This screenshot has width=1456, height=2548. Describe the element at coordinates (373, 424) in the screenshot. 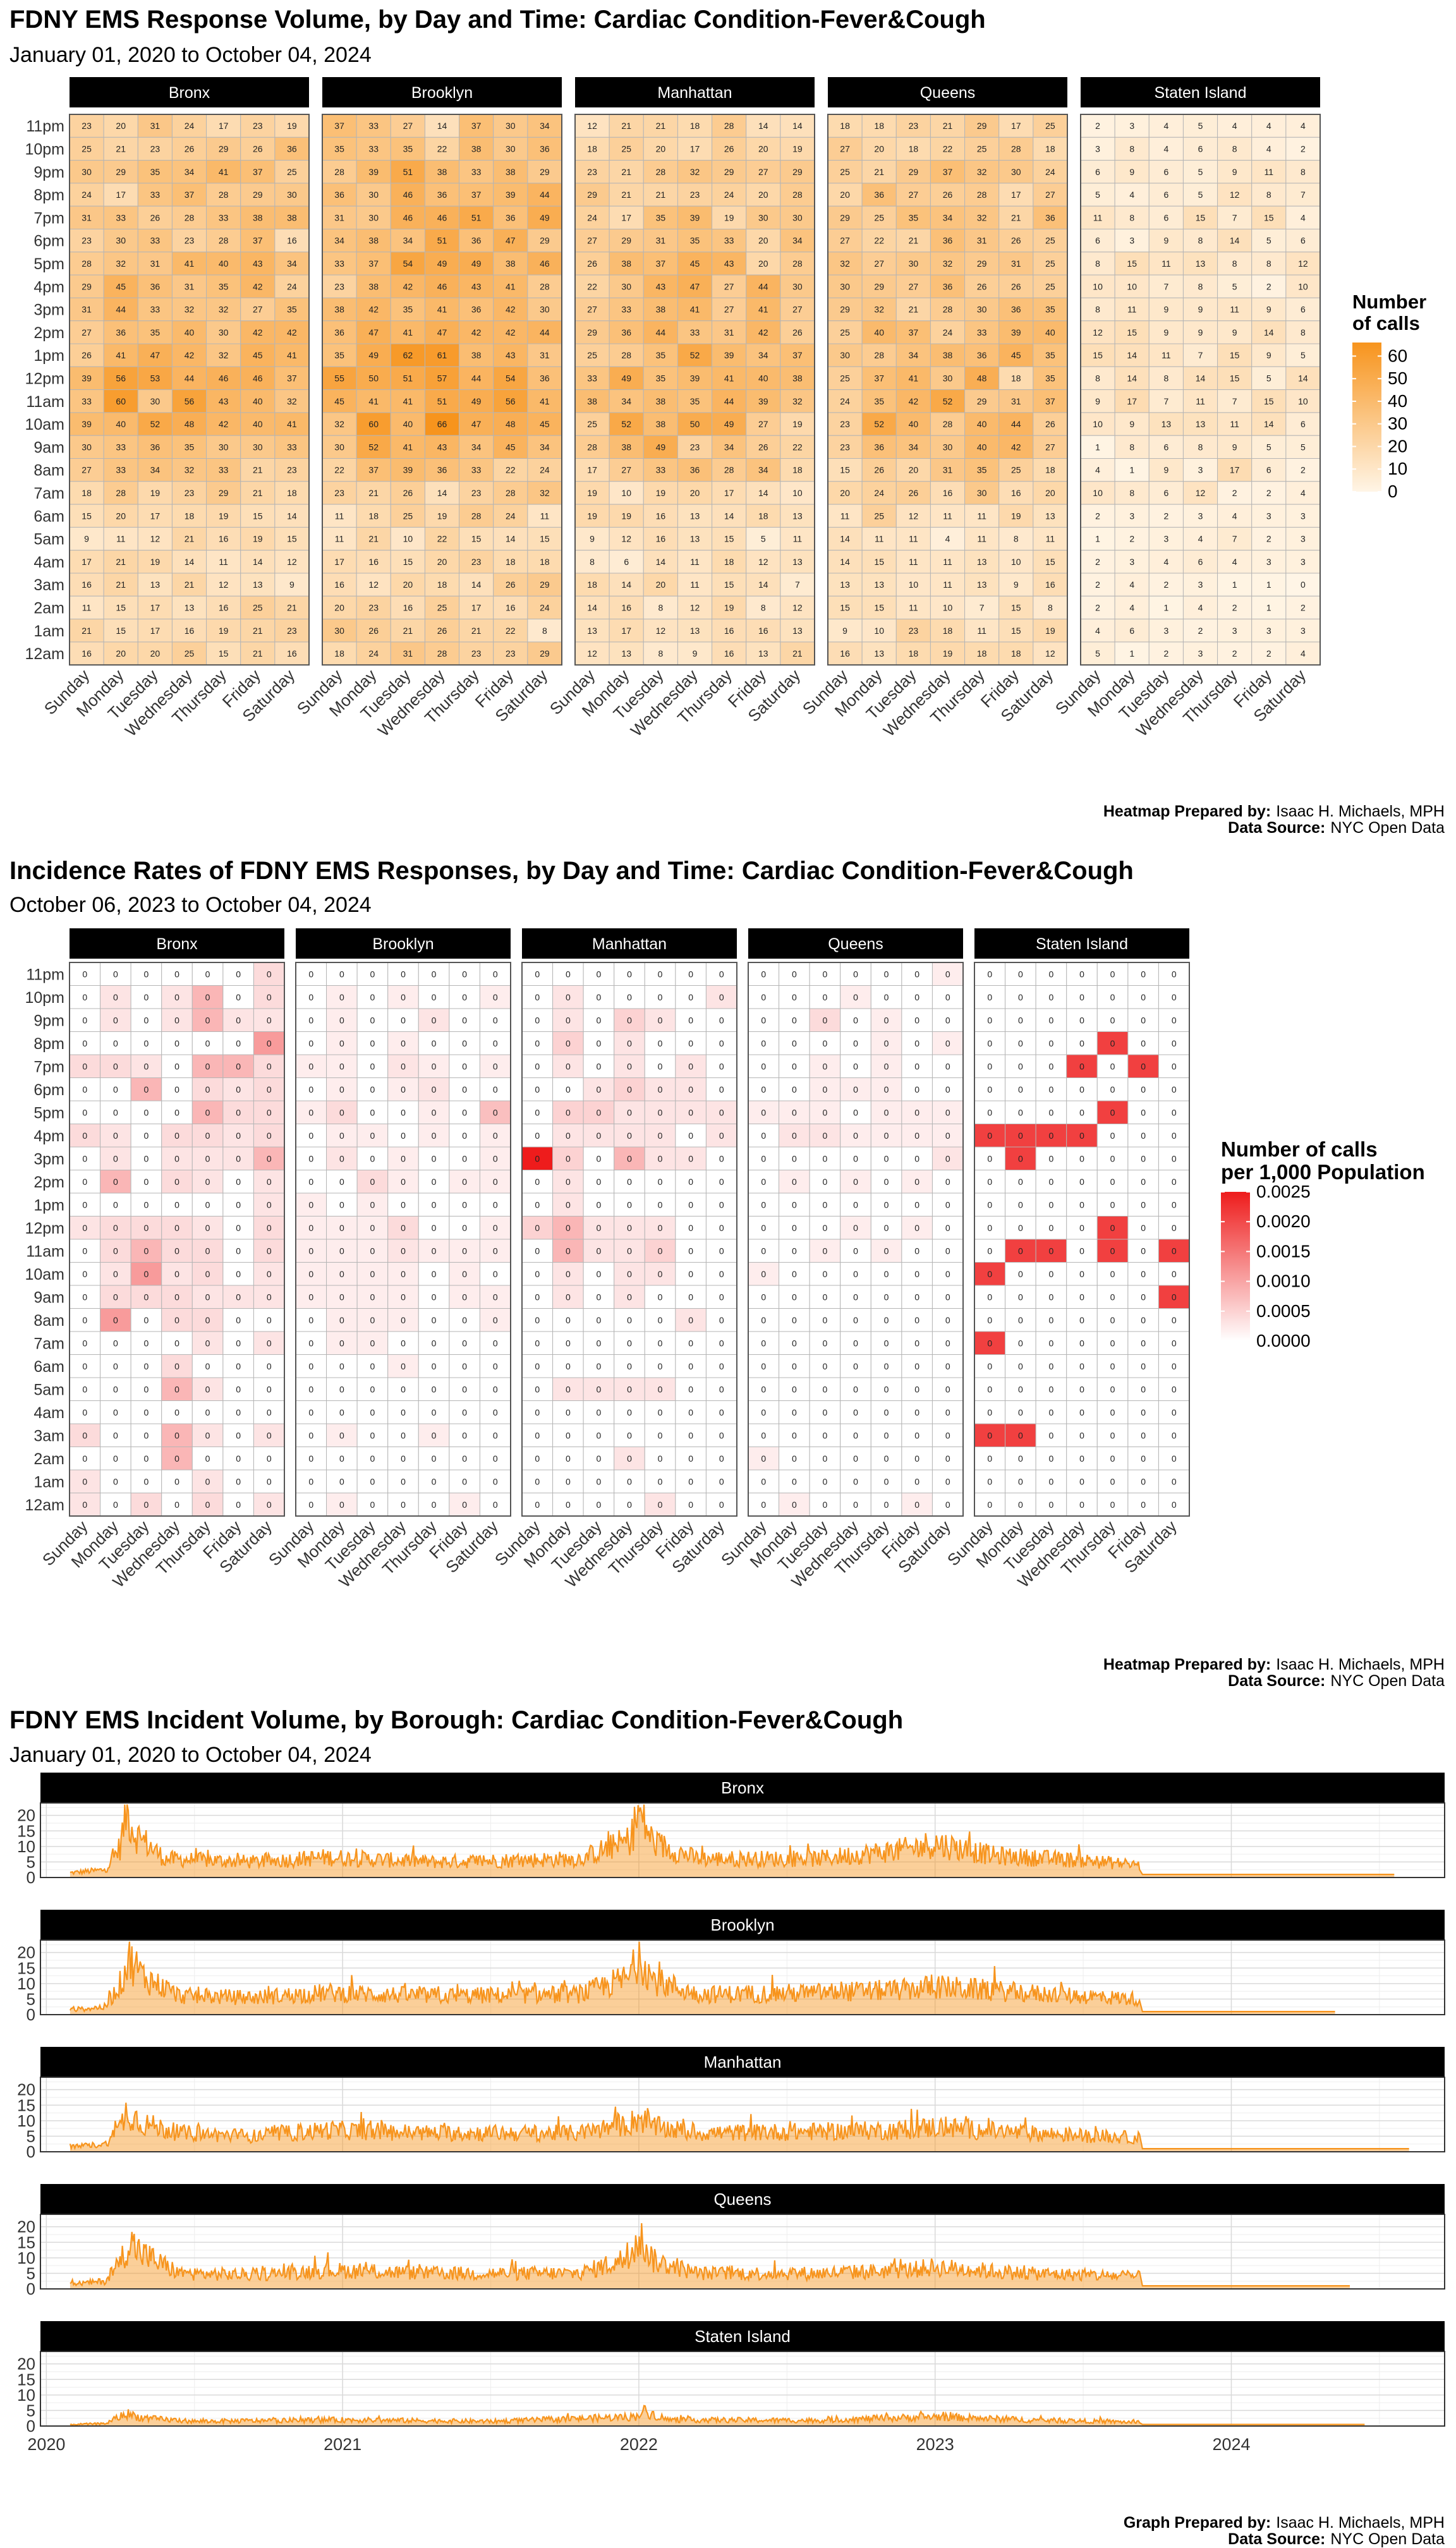

I see `cell-value-label: 60` at that location.